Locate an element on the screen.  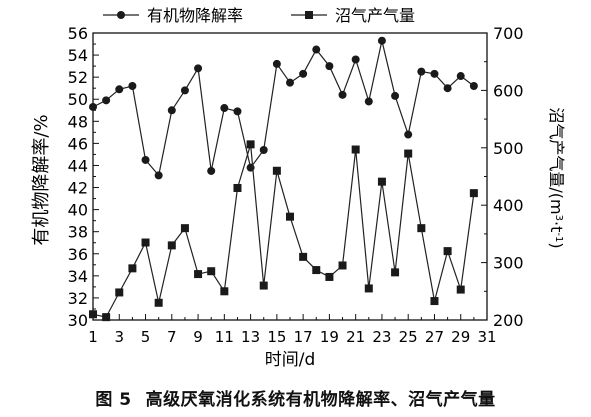
x-tick-label: 29 is located at coordinates (460, 337).